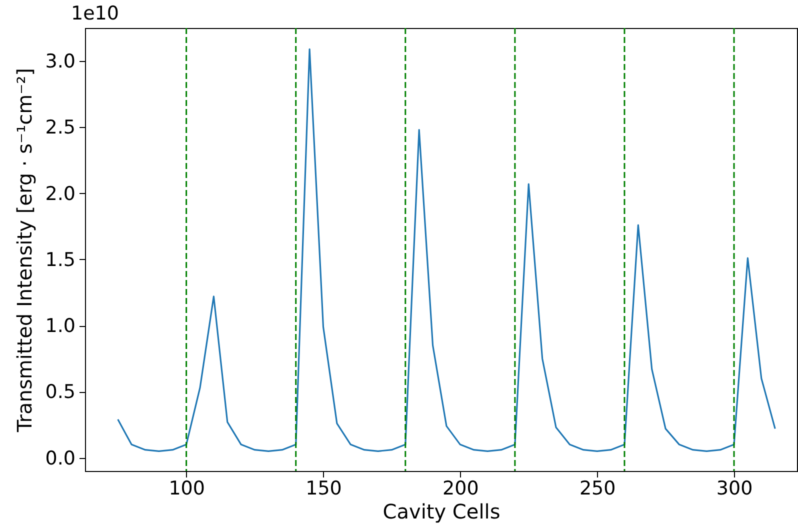 The height and width of the screenshot is (527, 798). Describe the element at coordinates (60, 127) in the screenshot. I see `y-tick-label: 2.5` at that location.